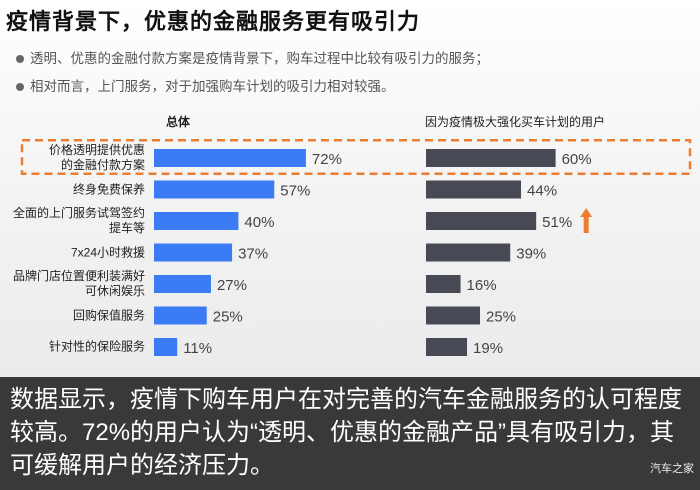 Image resolution: width=700 pixels, height=490 pixels. I want to click on bullet-1: 透明、优惠的金融付款方案是疫情背景下，购车过程中比较有吸引力的服务；, so click(252, 57).